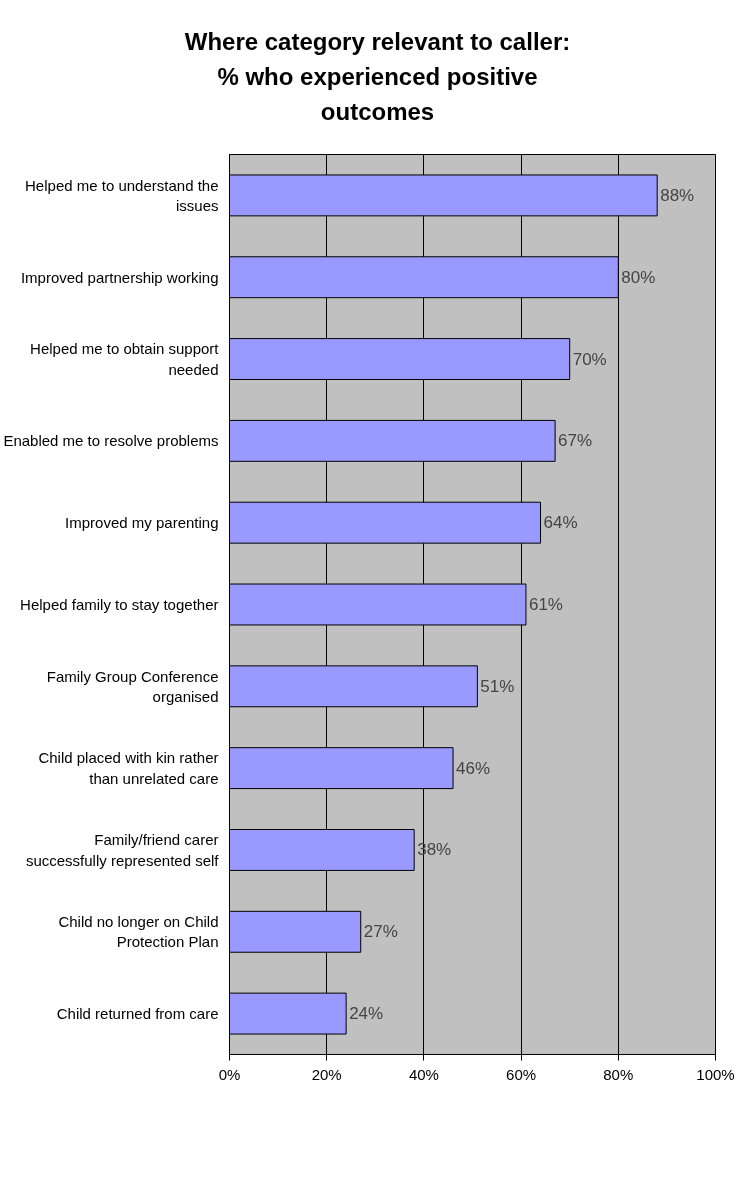  What do you see at coordinates (128, 768) in the screenshot?
I see `y-tick-label: Child placed with kin rather than unrelated care` at bounding box center [128, 768].